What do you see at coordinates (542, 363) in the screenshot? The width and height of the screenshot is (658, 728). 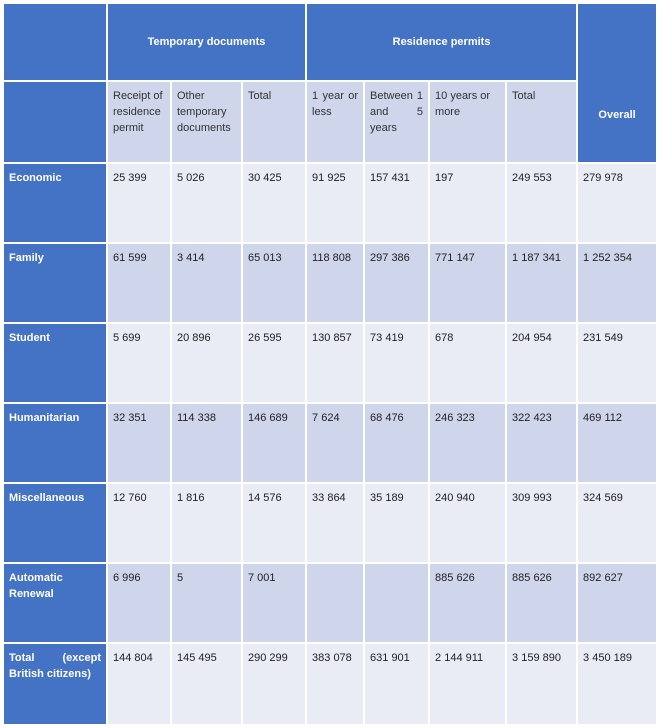 I see `cell-residence-total: 204 954` at bounding box center [542, 363].